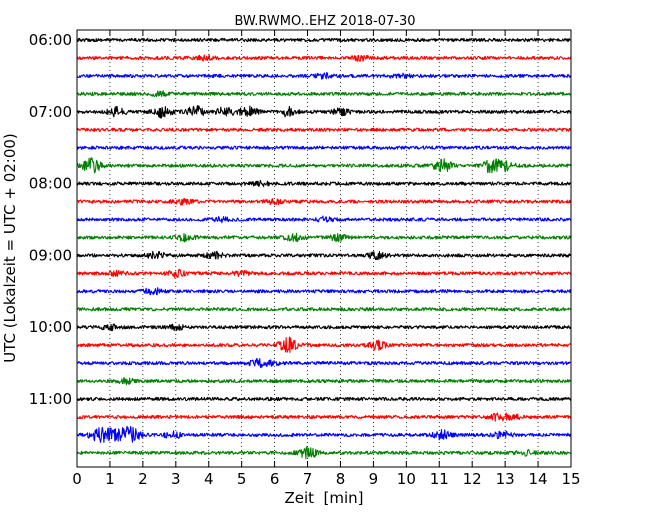 The image size is (650, 520). Describe the element at coordinates (308, 479) in the screenshot. I see `x-tick-label: 7` at that location.